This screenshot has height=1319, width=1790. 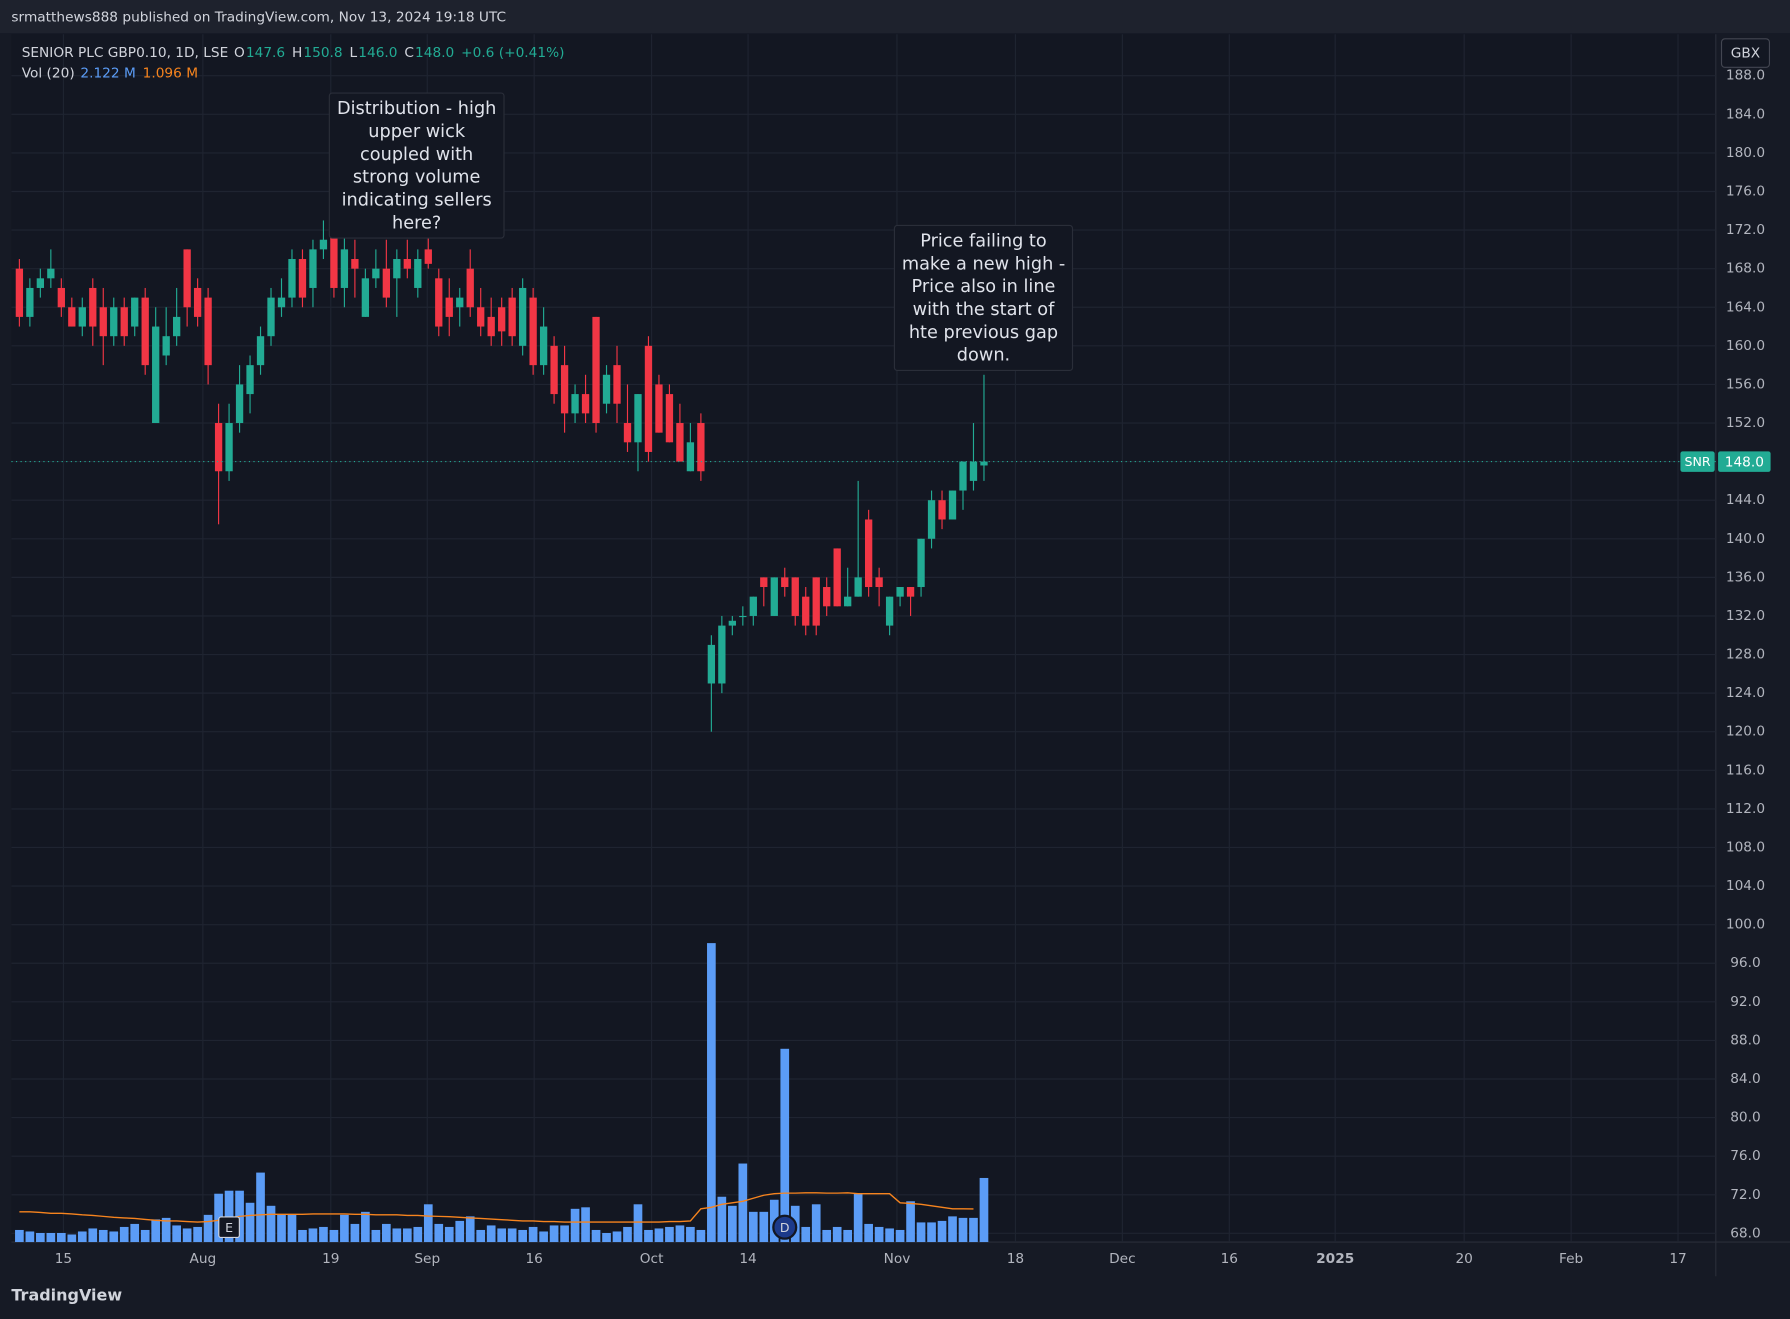 What do you see at coordinates (125, 52) in the screenshot?
I see `symbol-title: SENIOR PLC GBP0.10, 1D, LSE` at bounding box center [125, 52].